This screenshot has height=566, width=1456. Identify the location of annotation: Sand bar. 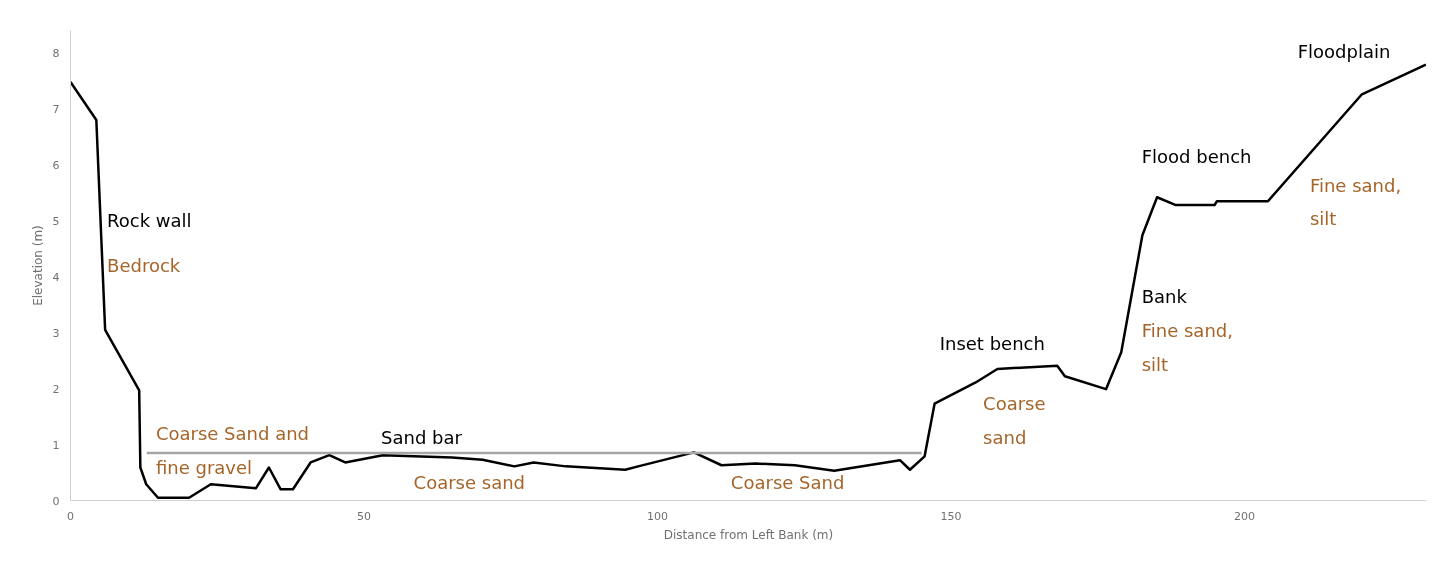
(422, 438).